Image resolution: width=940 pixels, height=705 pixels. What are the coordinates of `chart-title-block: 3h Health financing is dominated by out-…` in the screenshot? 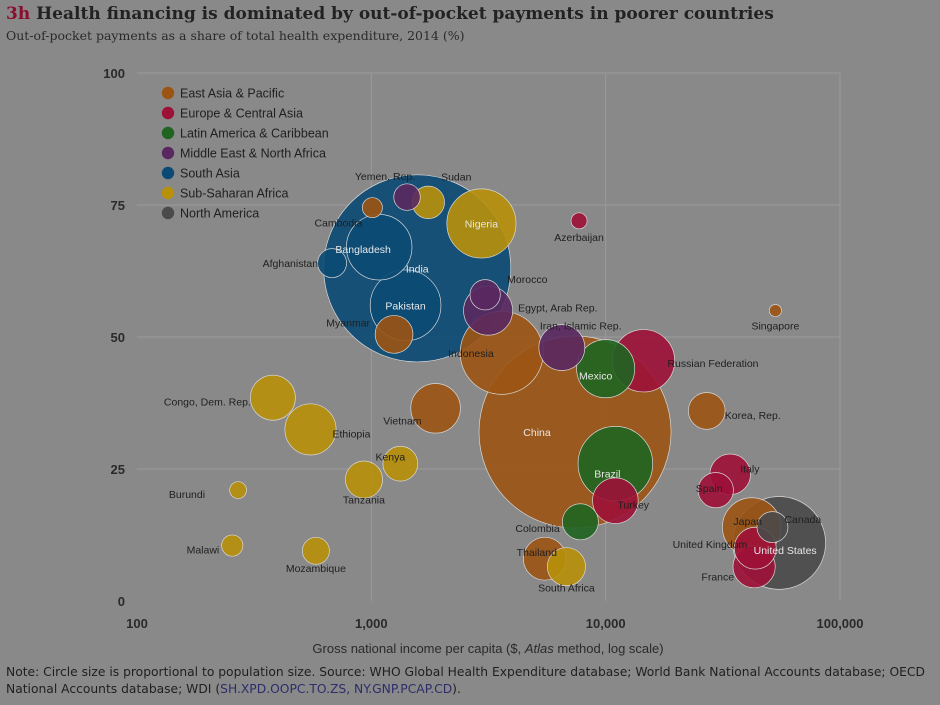 It's located at (390, 14).